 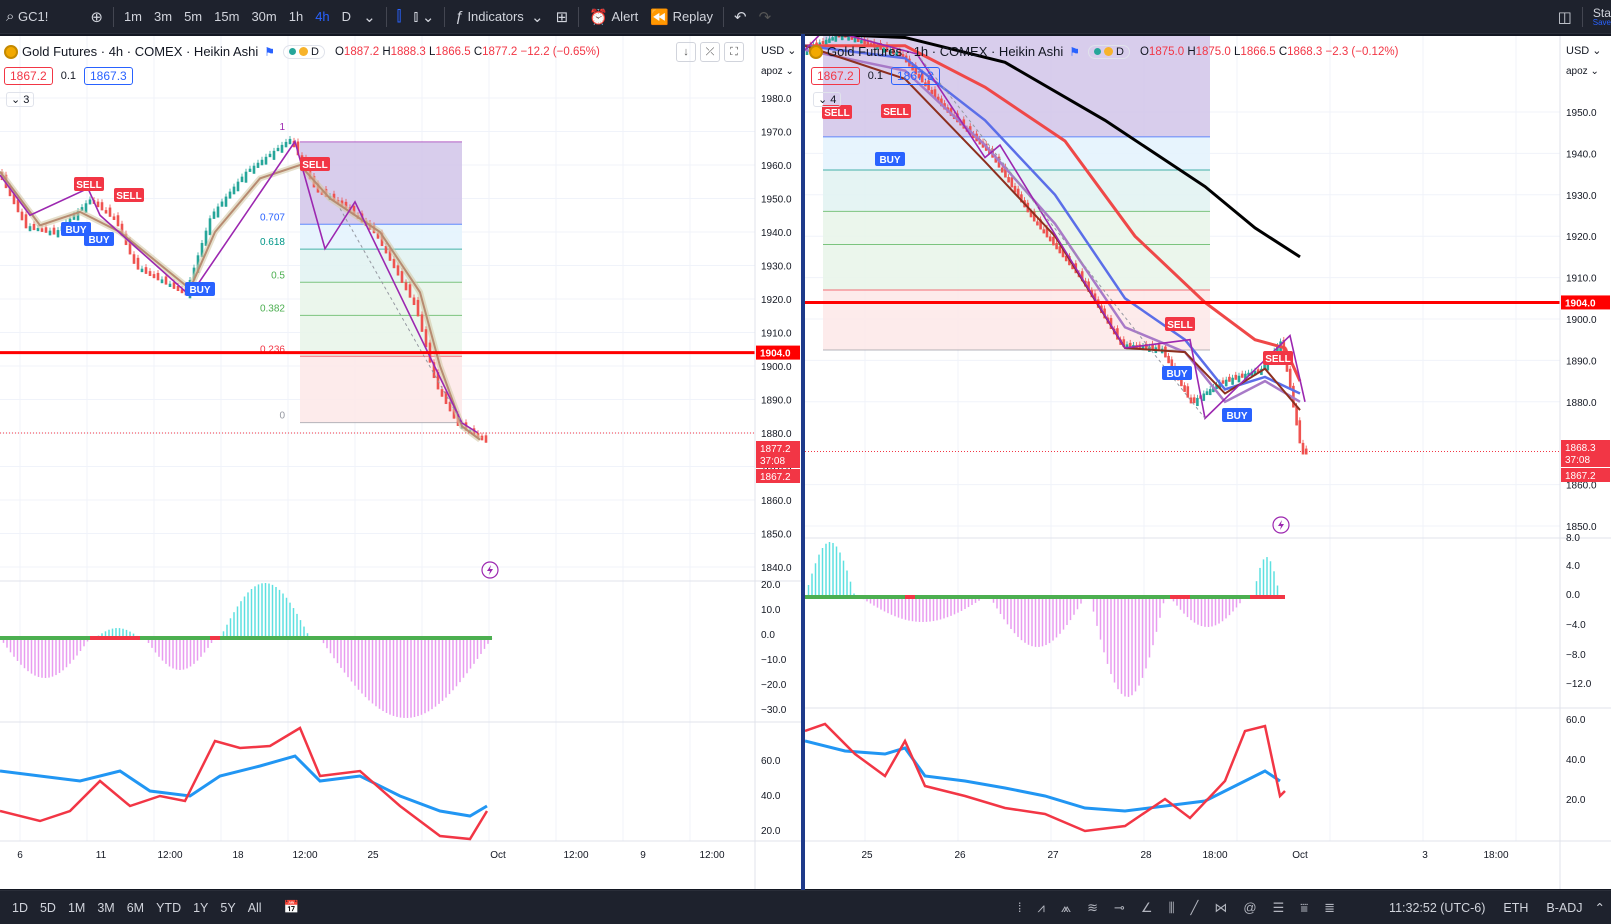 I want to click on interval-3m: 3m, so click(x=163, y=16).